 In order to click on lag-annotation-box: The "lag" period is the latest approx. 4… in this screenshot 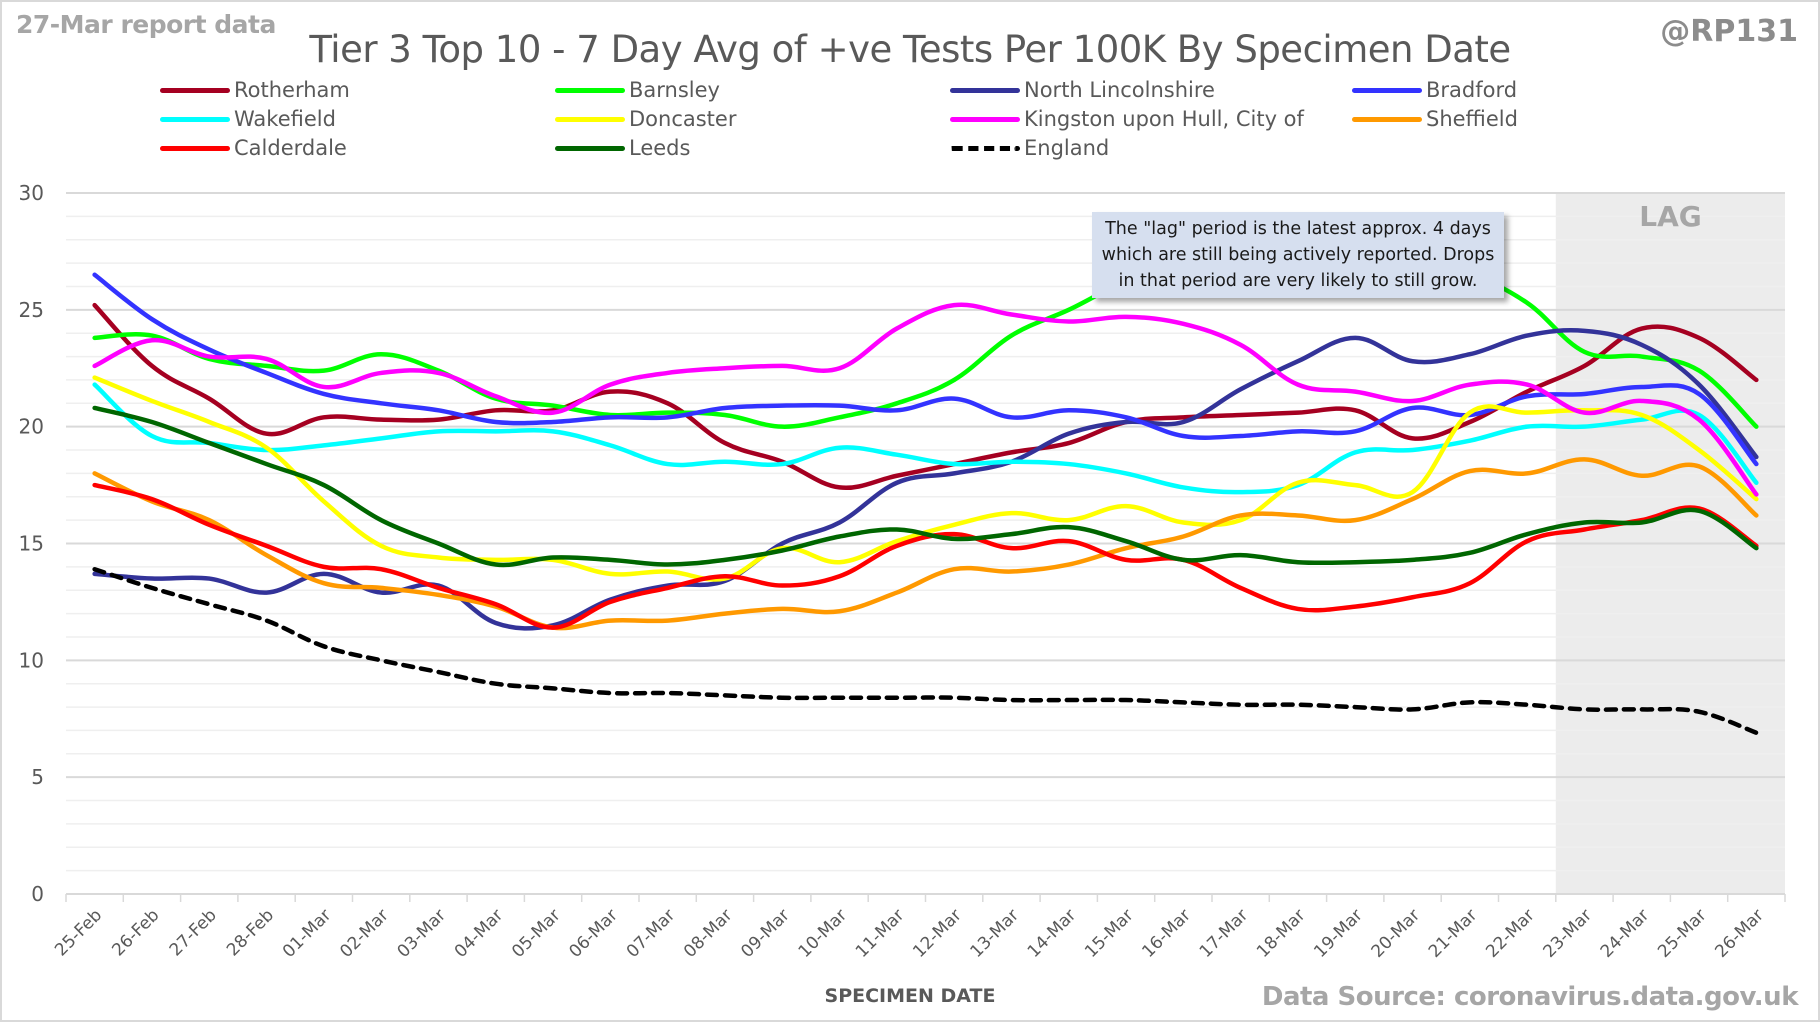, I will do `click(1298, 255)`.